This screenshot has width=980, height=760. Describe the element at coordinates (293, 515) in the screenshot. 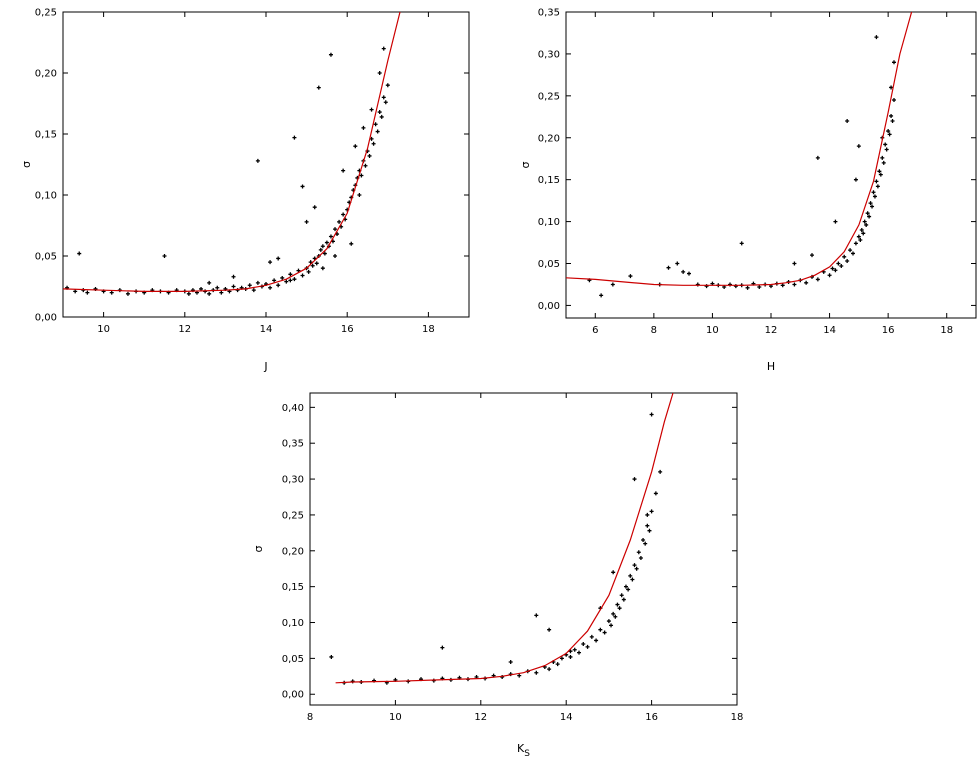

I see `y-tick-label: 0,25` at that location.